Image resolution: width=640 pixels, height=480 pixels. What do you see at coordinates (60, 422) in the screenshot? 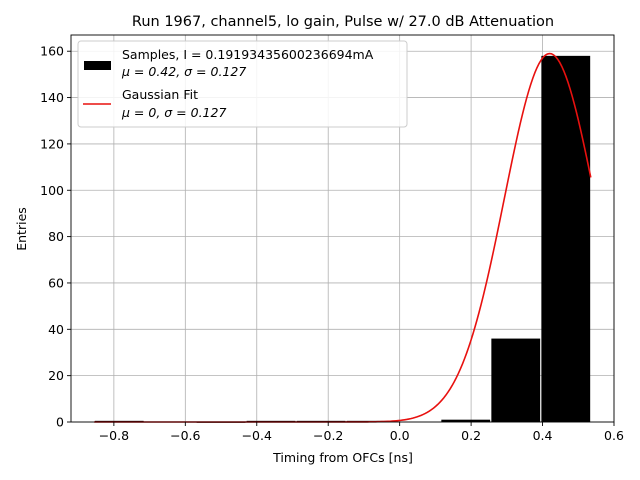
I see `y-tick-label: 0` at bounding box center [60, 422].